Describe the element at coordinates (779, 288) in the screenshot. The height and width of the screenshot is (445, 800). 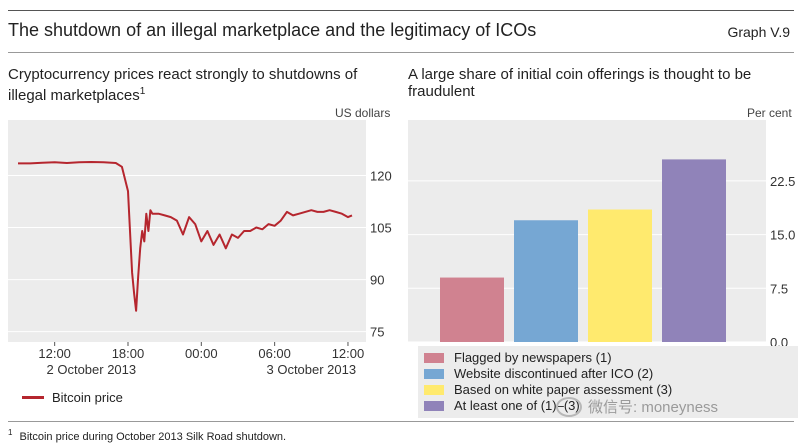
I see `right-ytick-label: 7.5` at that location.